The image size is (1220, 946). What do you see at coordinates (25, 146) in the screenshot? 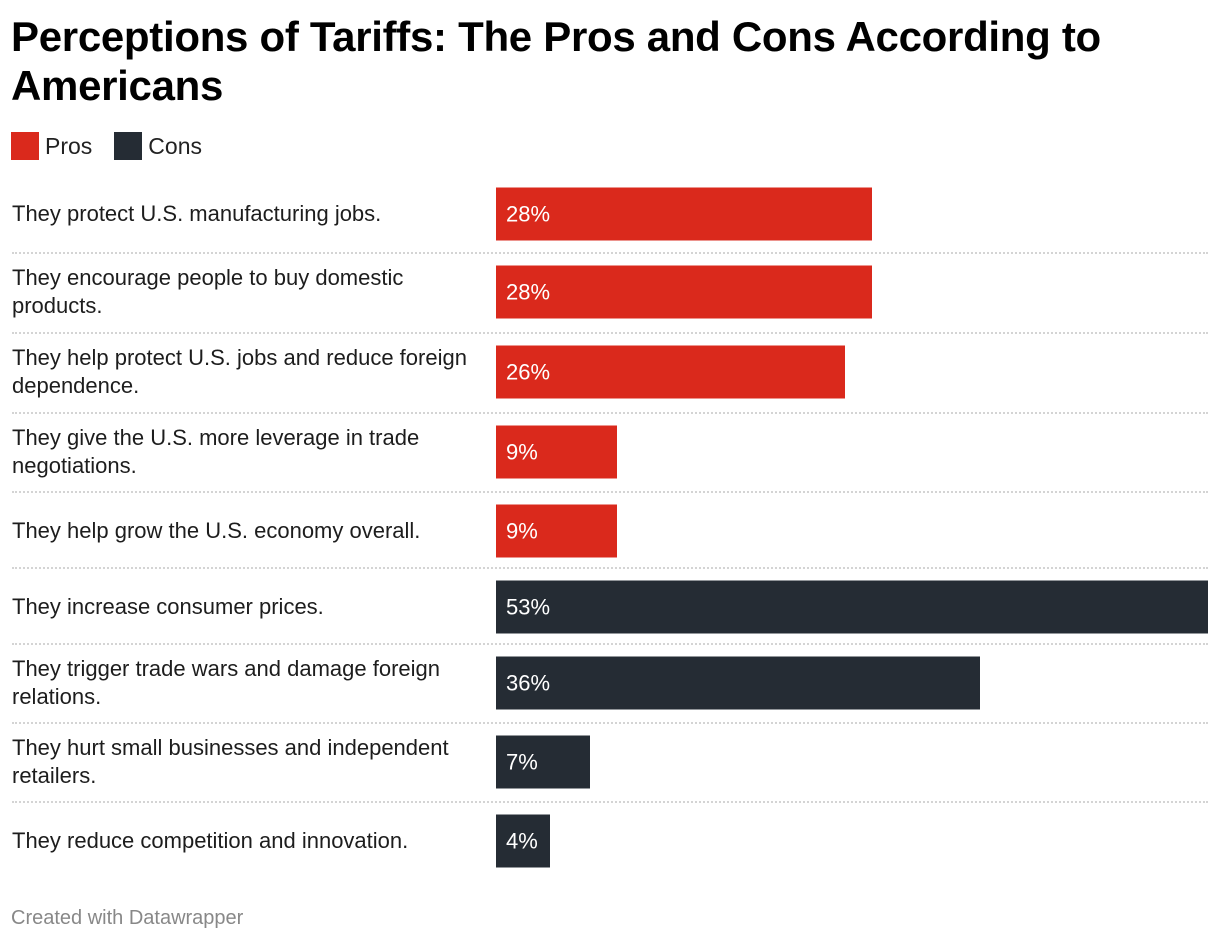
I see `legend-swatch-pros` at bounding box center [25, 146].